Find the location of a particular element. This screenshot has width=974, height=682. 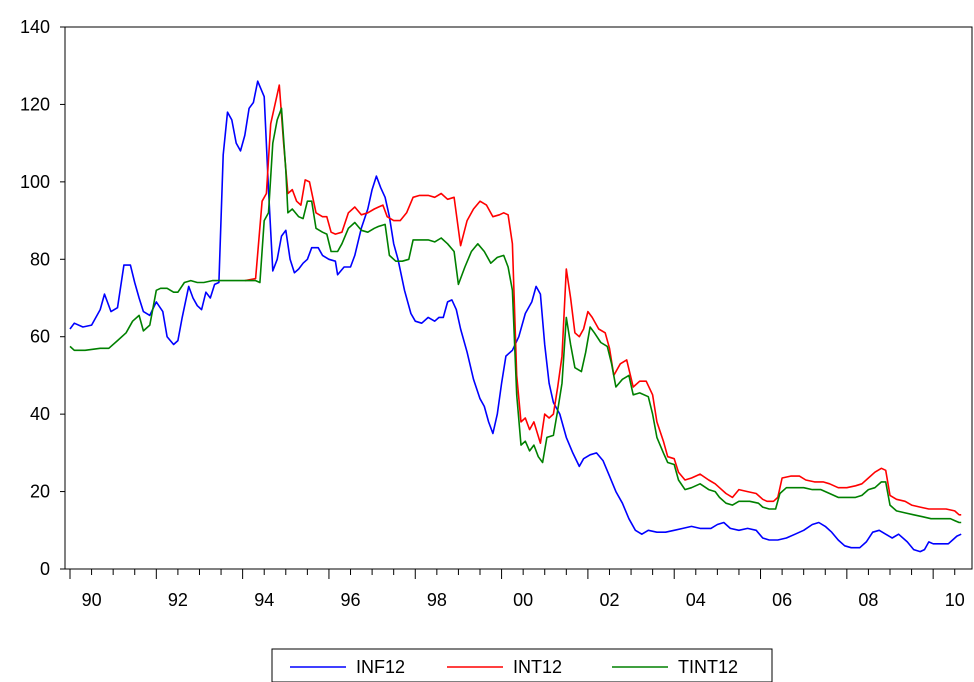

x-tick-label: 96 is located at coordinates (351, 600).